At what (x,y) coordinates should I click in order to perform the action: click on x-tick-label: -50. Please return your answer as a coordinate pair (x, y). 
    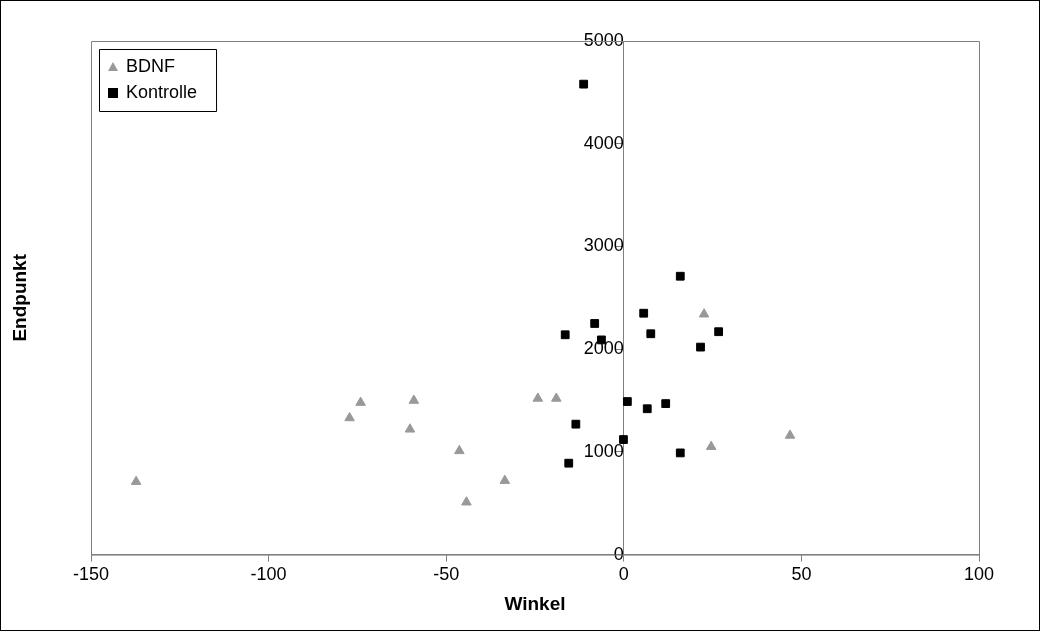
    Looking at the image, I should click on (446, 574).